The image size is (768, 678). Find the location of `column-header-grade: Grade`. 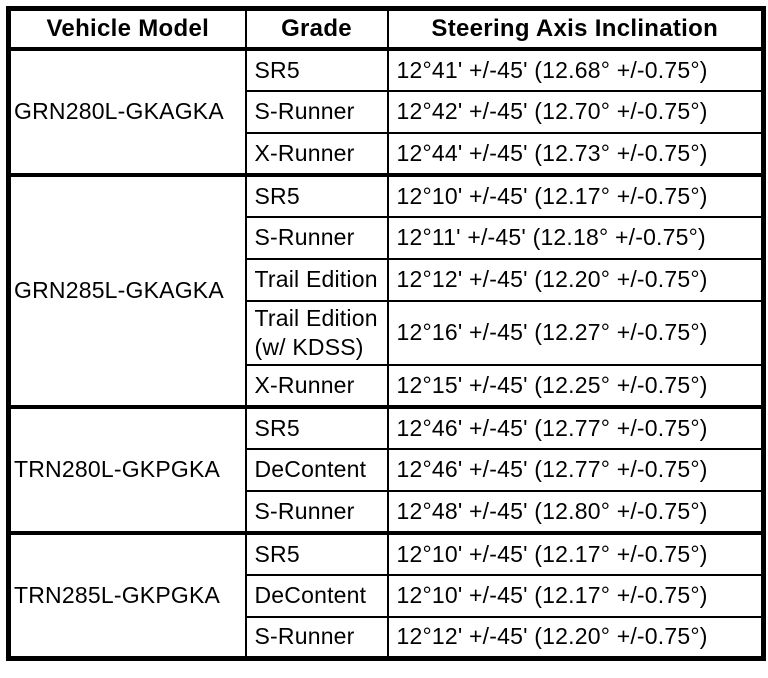

column-header-grade: Grade is located at coordinates (316, 29).